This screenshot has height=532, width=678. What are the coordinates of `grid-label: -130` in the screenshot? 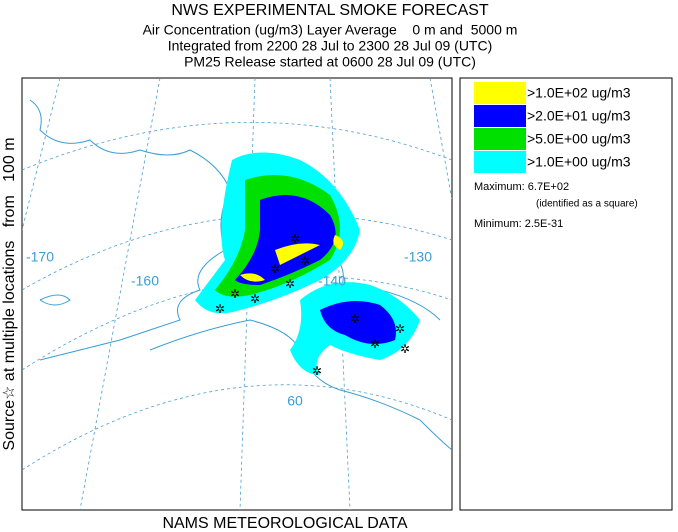 It's located at (418, 257).